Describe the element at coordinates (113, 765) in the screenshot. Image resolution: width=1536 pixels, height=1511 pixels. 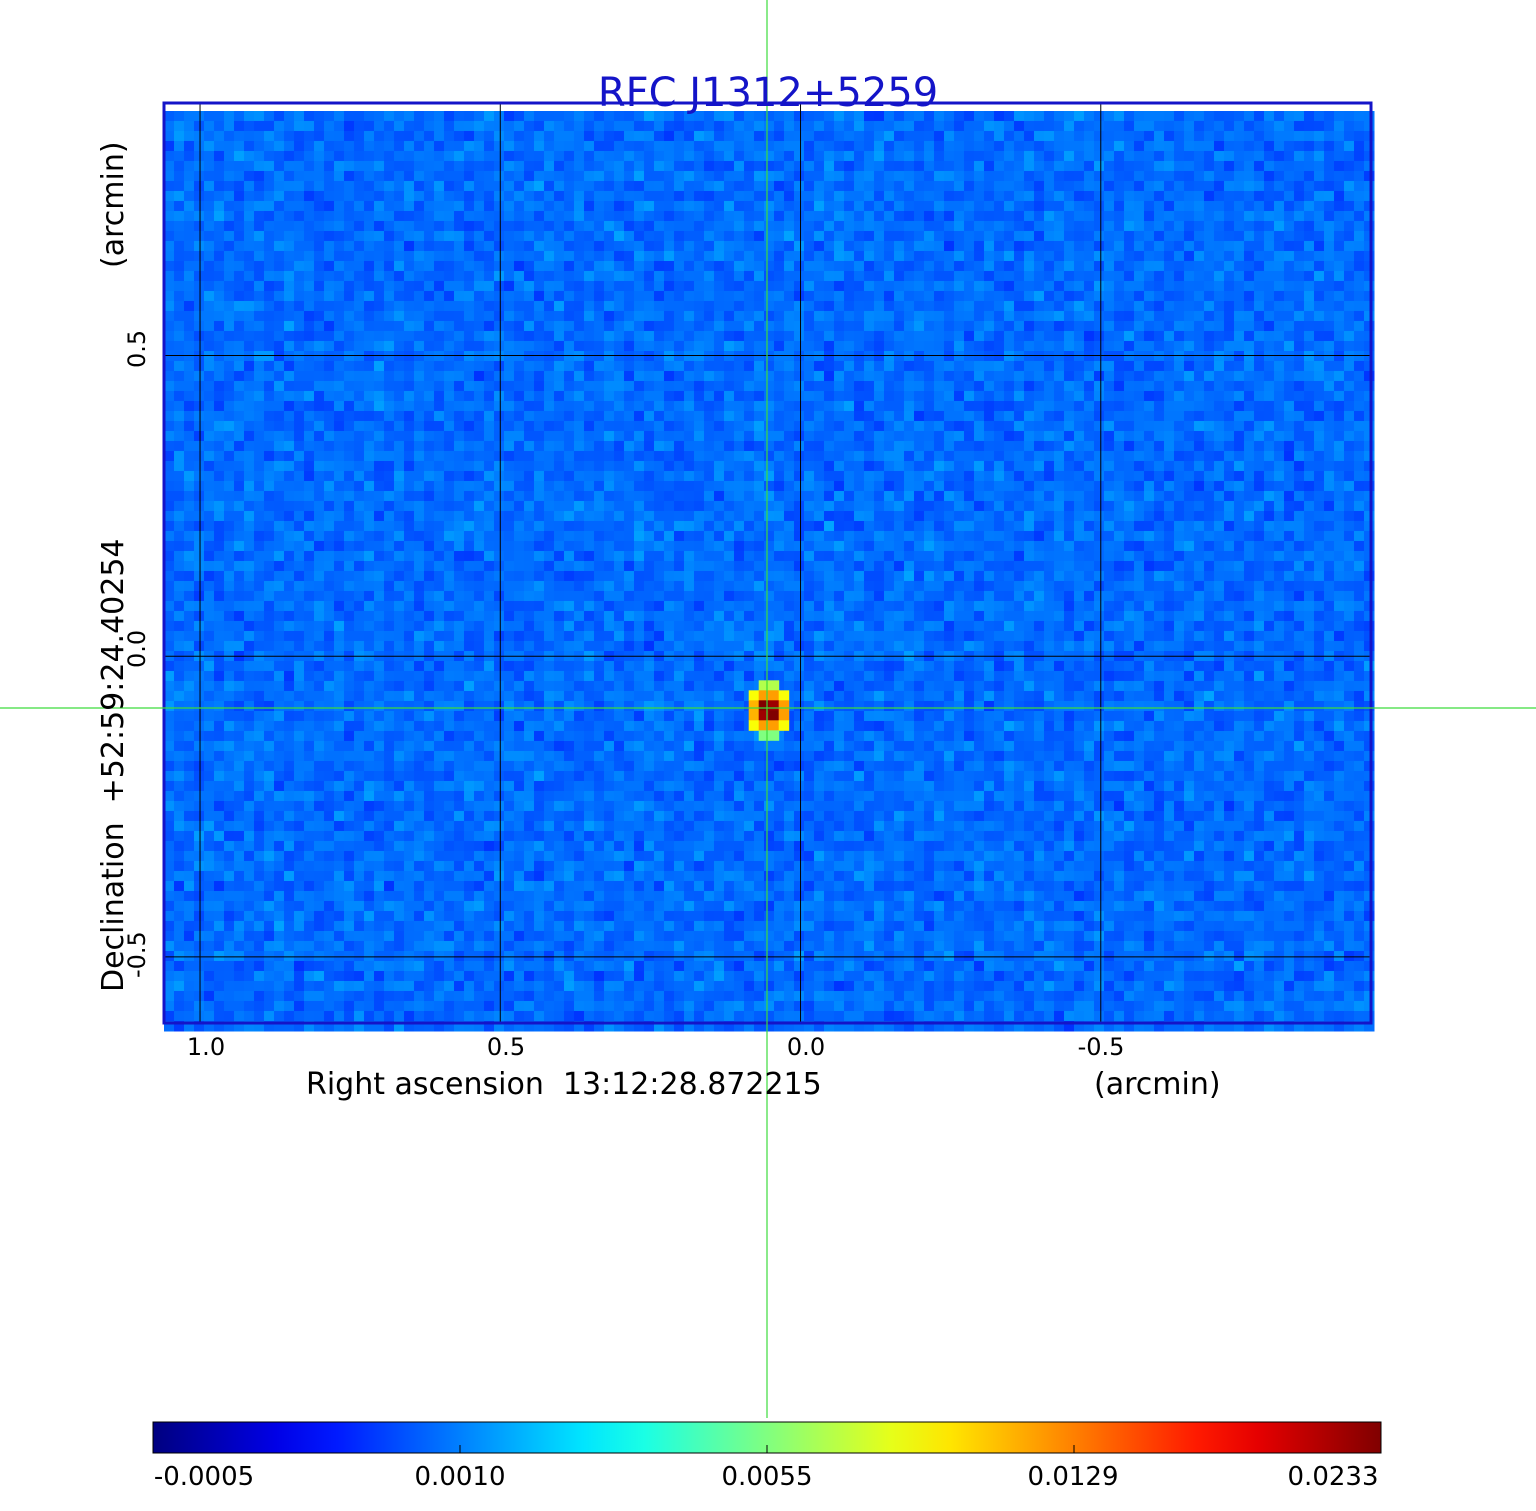
I see `y-axis-label: Declination +52:59:24.40254` at that location.